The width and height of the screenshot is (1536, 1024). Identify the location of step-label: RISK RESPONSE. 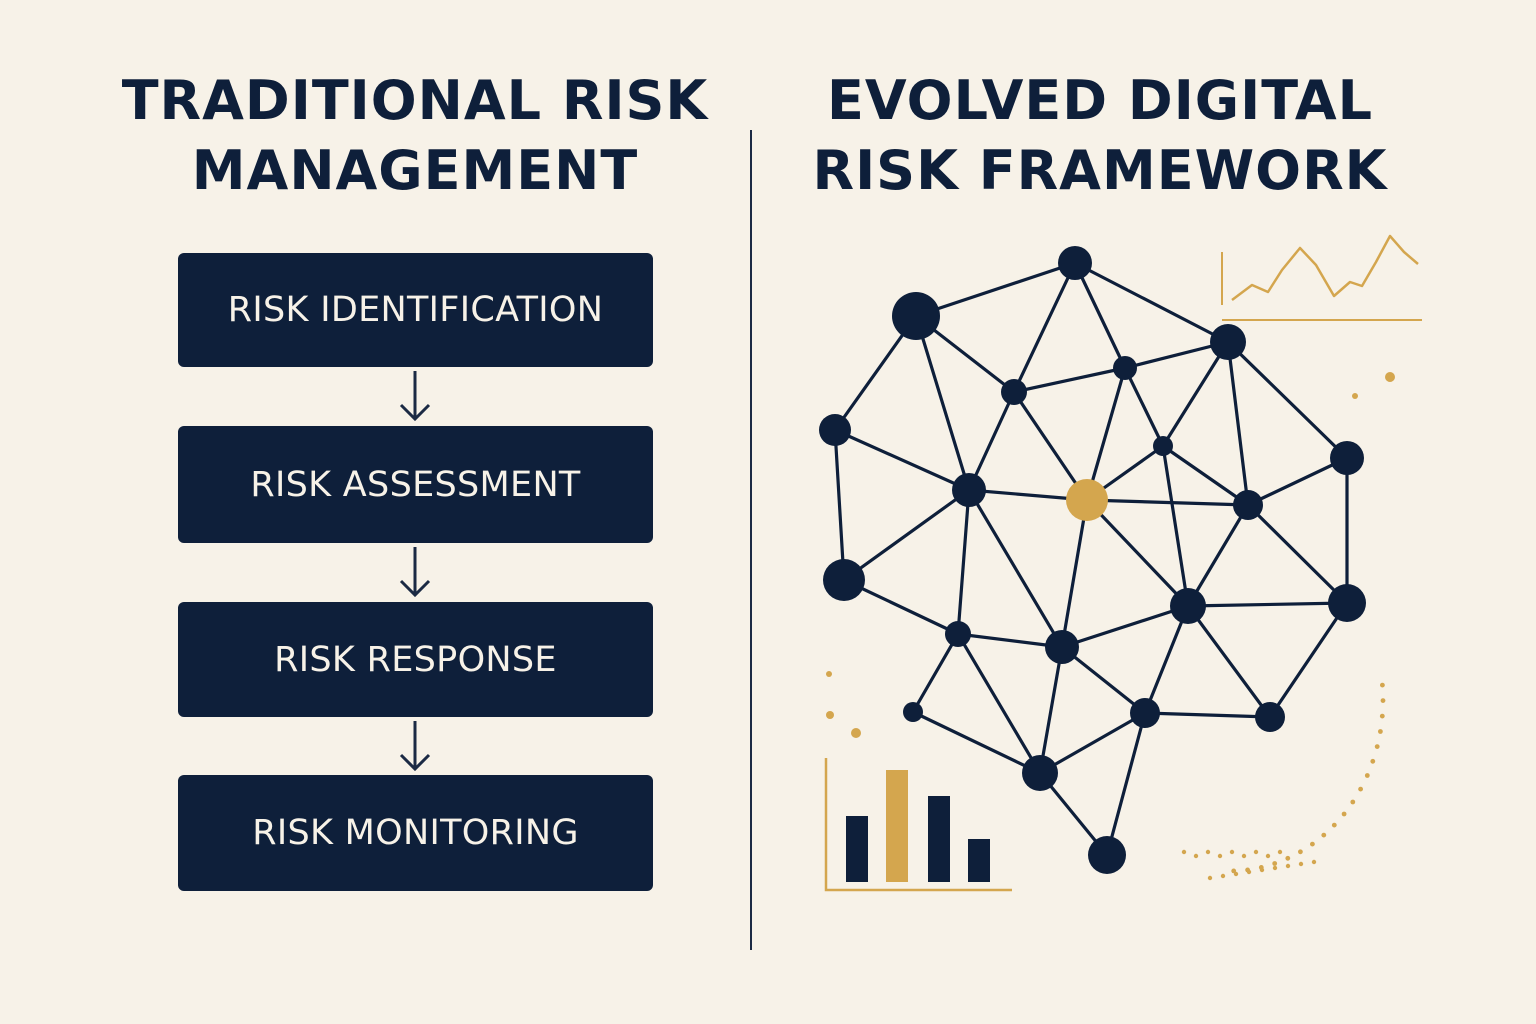
(415, 659).